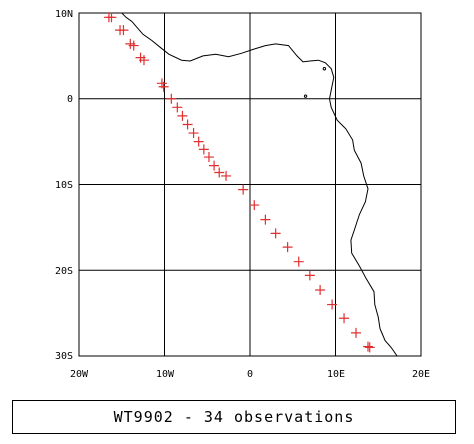 This screenshot has height=444, width=474. I want to click on lat-tick-label-10s: 10S, so click(64, 185).